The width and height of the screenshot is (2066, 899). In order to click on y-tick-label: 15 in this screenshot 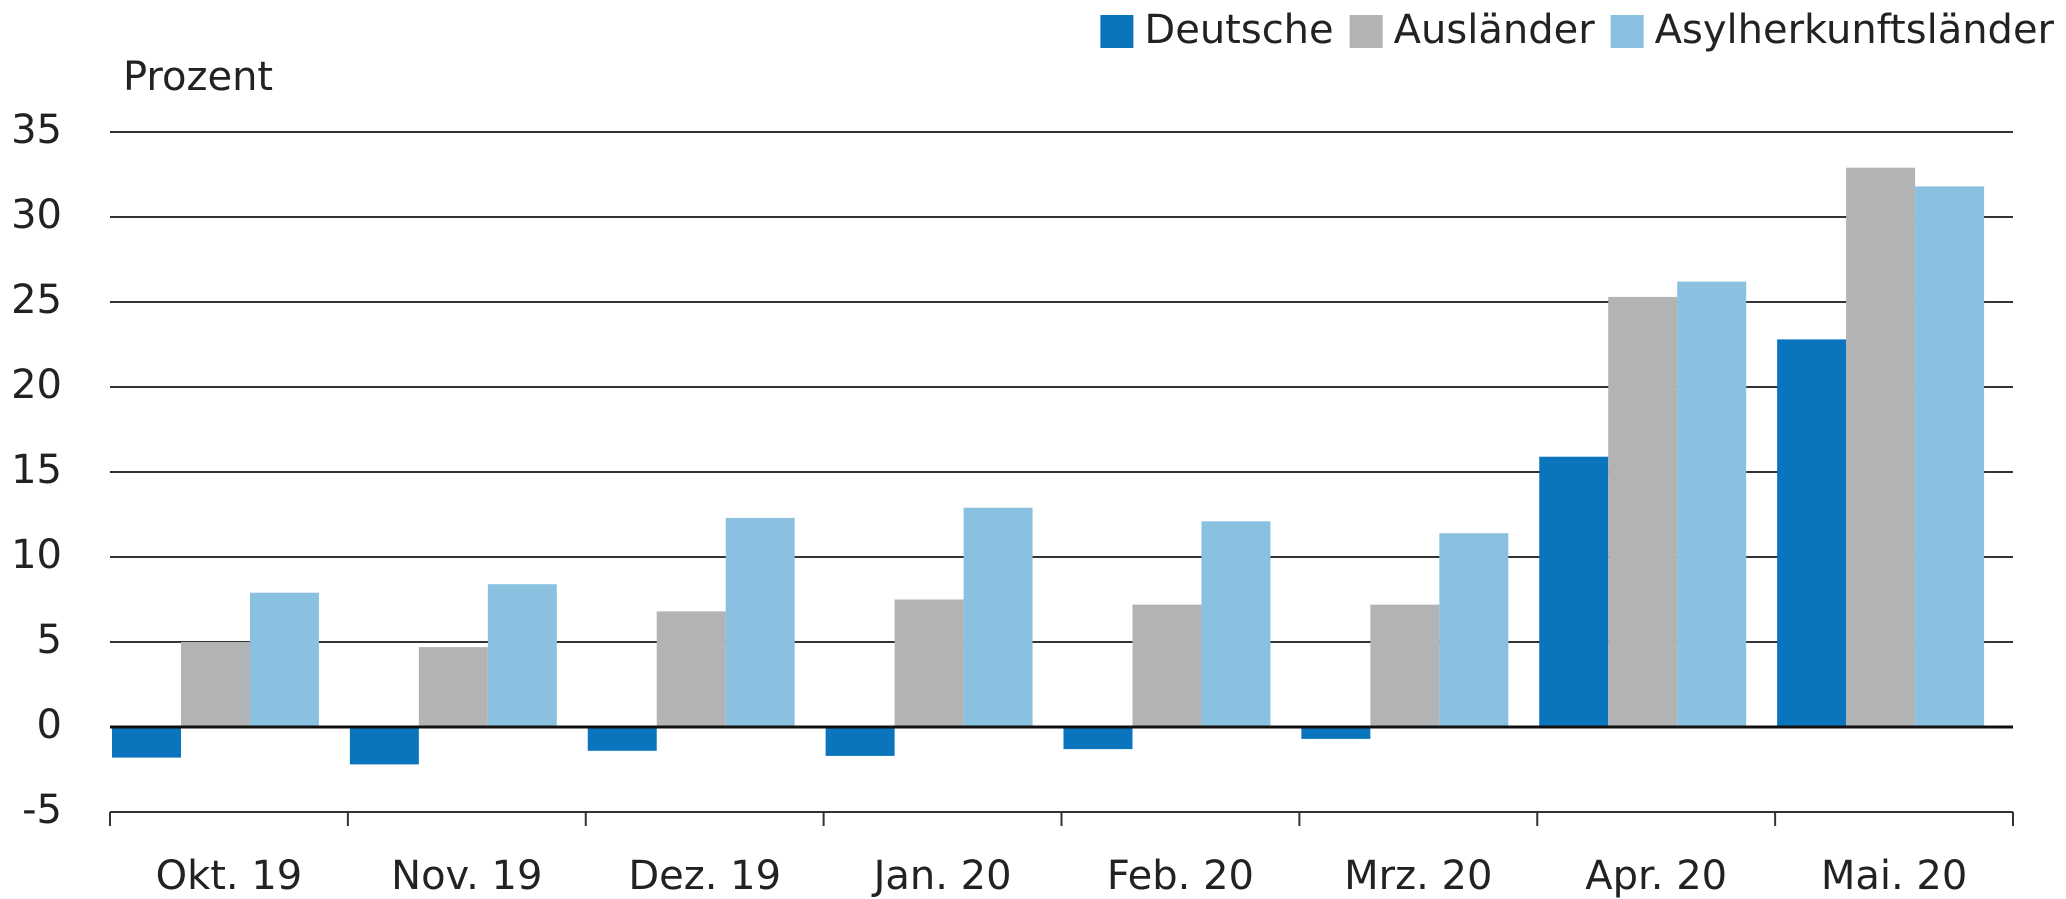, I will do `click(36, 470)`.